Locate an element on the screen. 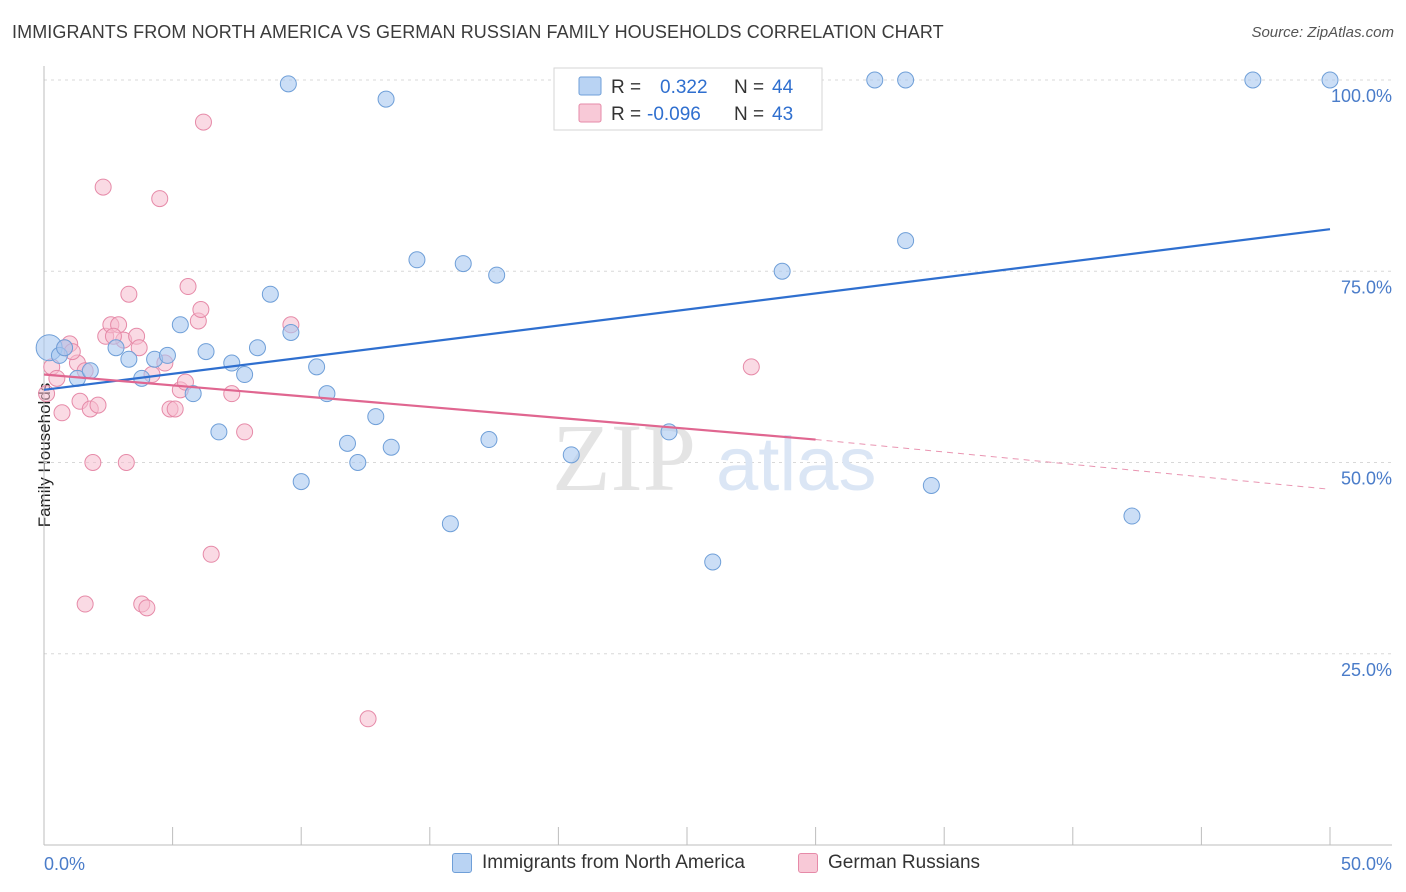 The image size is (1406, 892). y-tick-label: 25.0% is located at coordinates (1366, 670).